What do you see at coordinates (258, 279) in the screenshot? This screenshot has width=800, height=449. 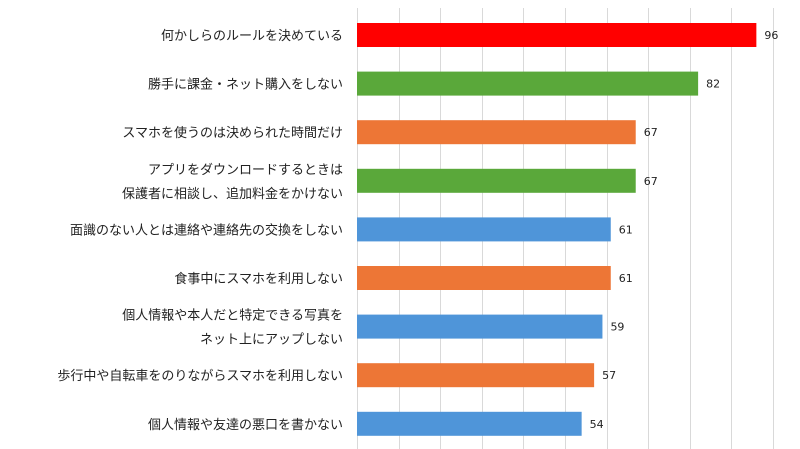 I see `category-label: 食事中にスマホを利用しない` at bounding box center [258, 279].